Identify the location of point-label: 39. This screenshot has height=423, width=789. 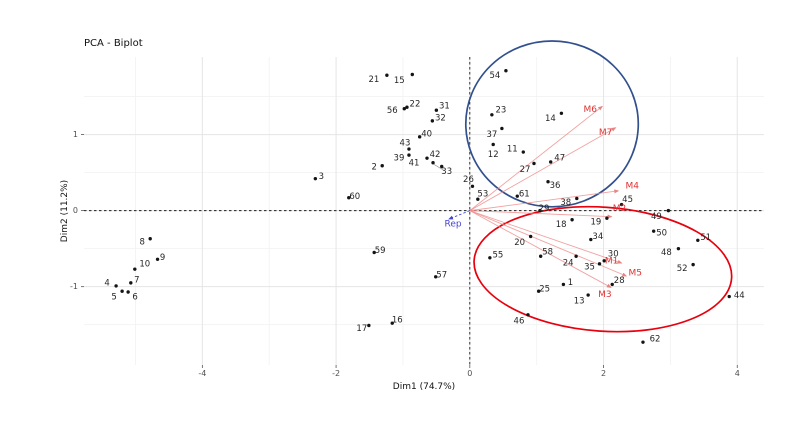
(399, 159).